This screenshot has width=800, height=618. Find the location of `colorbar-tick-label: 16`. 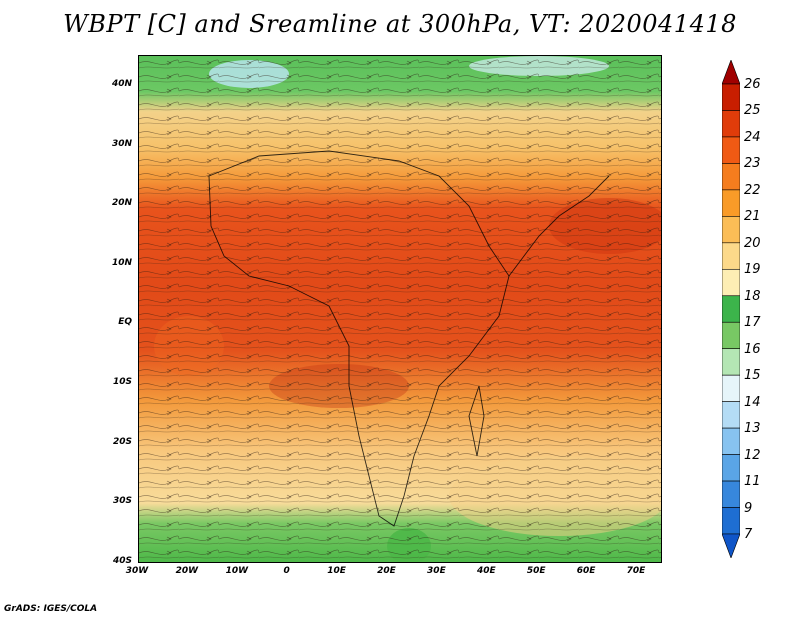

colorbar-tick-label: 16 is located at coordinates (752, 349).